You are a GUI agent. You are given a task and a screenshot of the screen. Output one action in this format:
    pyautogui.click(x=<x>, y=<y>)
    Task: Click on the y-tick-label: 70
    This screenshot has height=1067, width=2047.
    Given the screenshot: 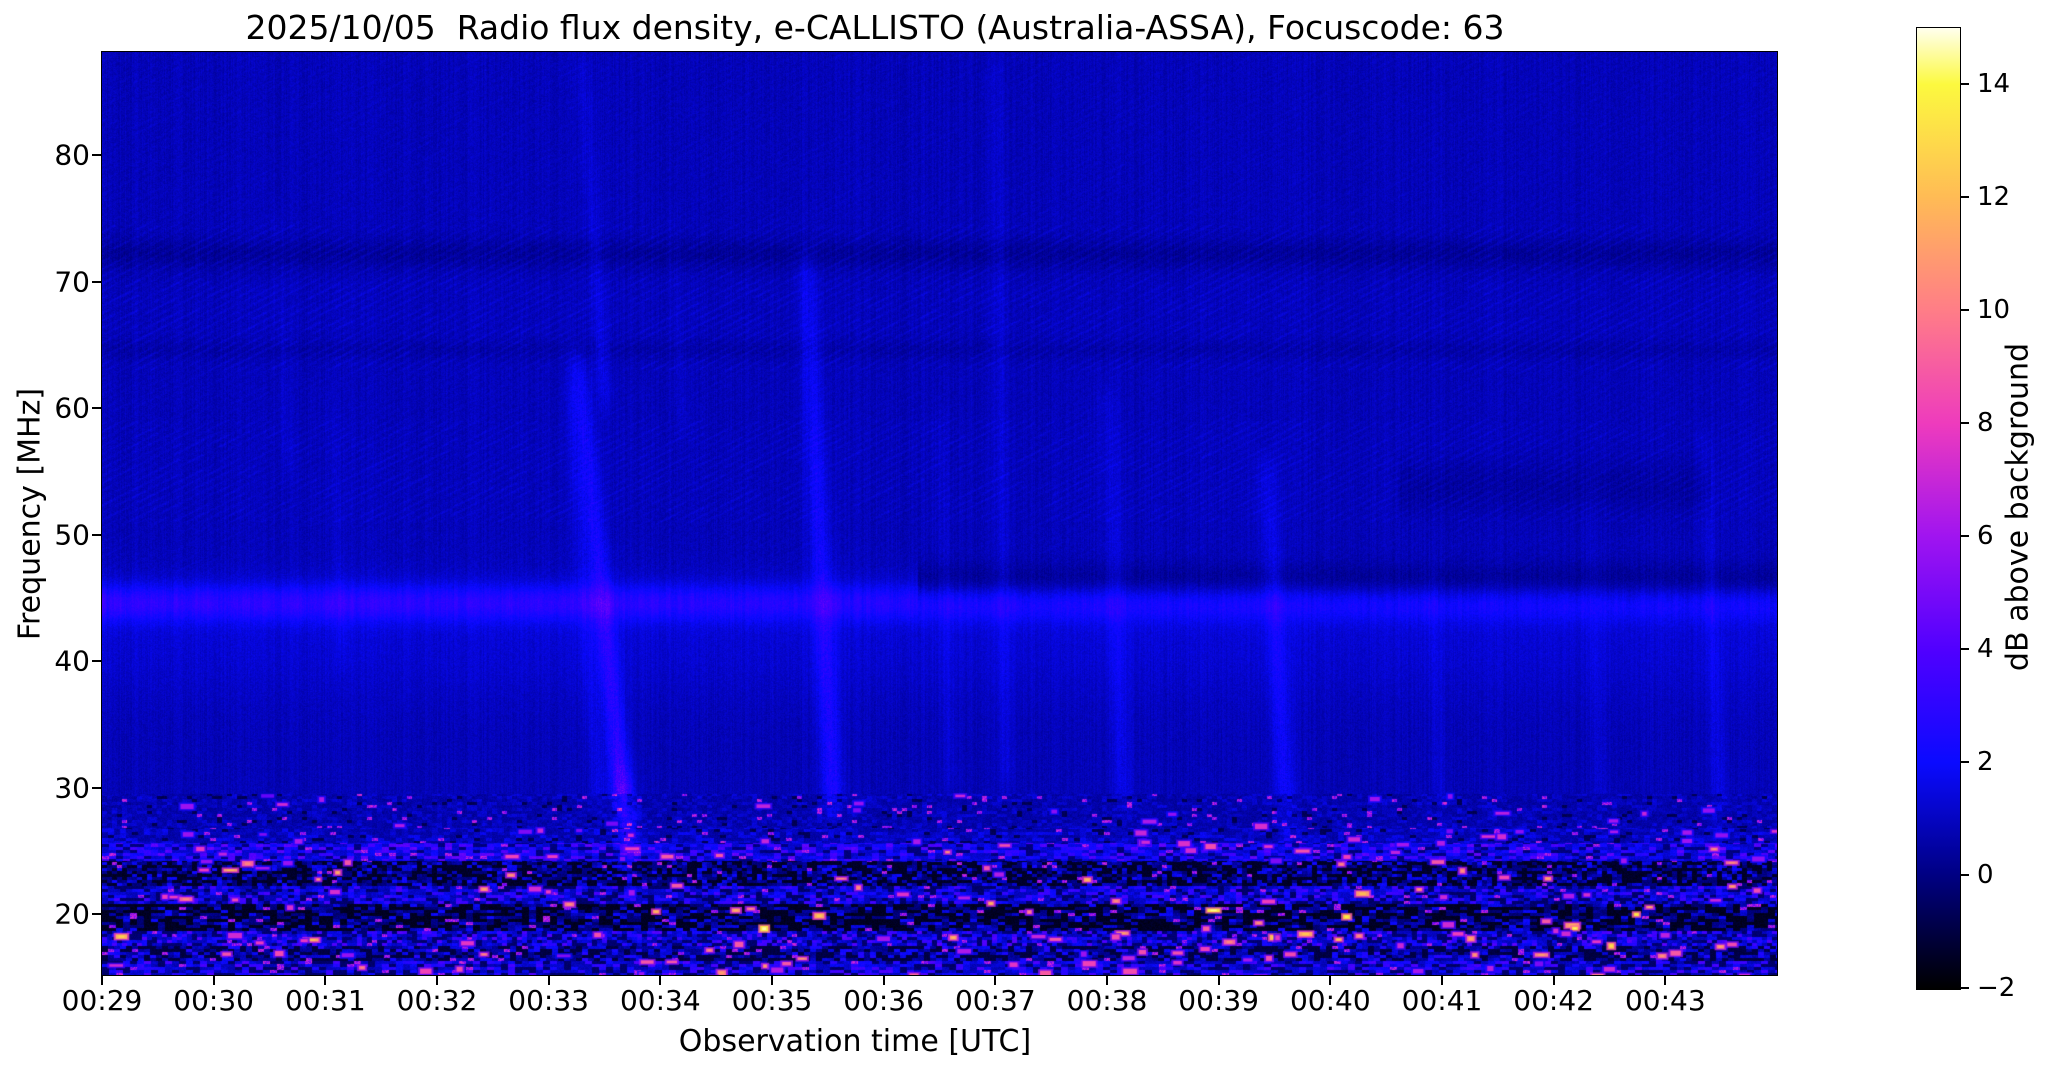 What is the action you would take?
    pyautogui.click(x=72, y=282)
    